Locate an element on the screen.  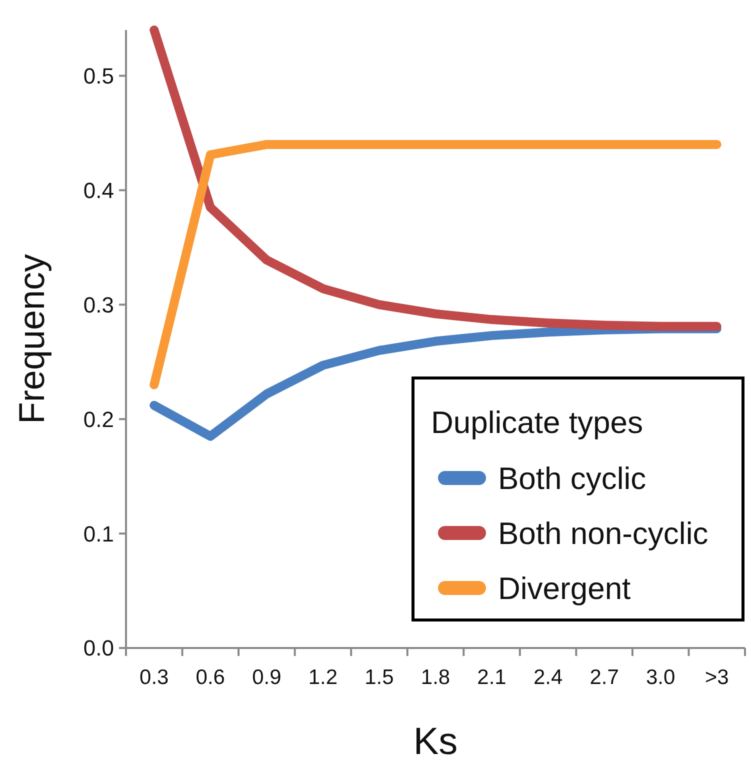
x-axis-title: Ks is located at coordinates (435, 742).